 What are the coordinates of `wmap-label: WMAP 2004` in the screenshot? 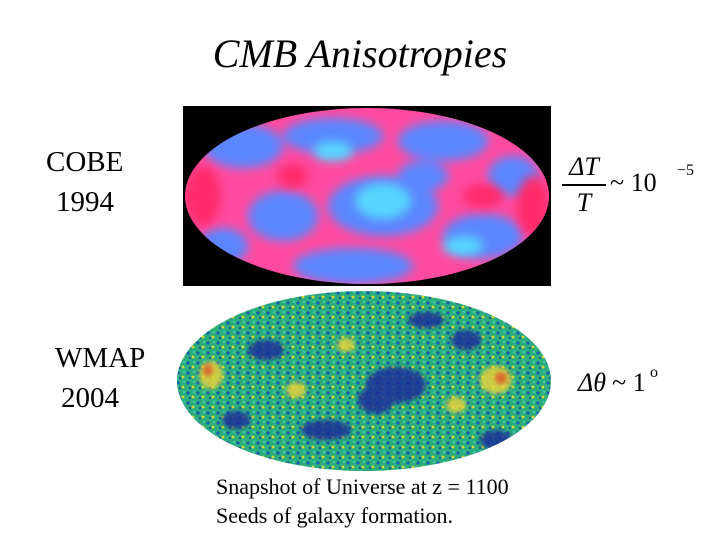 It's located at (100, 378).